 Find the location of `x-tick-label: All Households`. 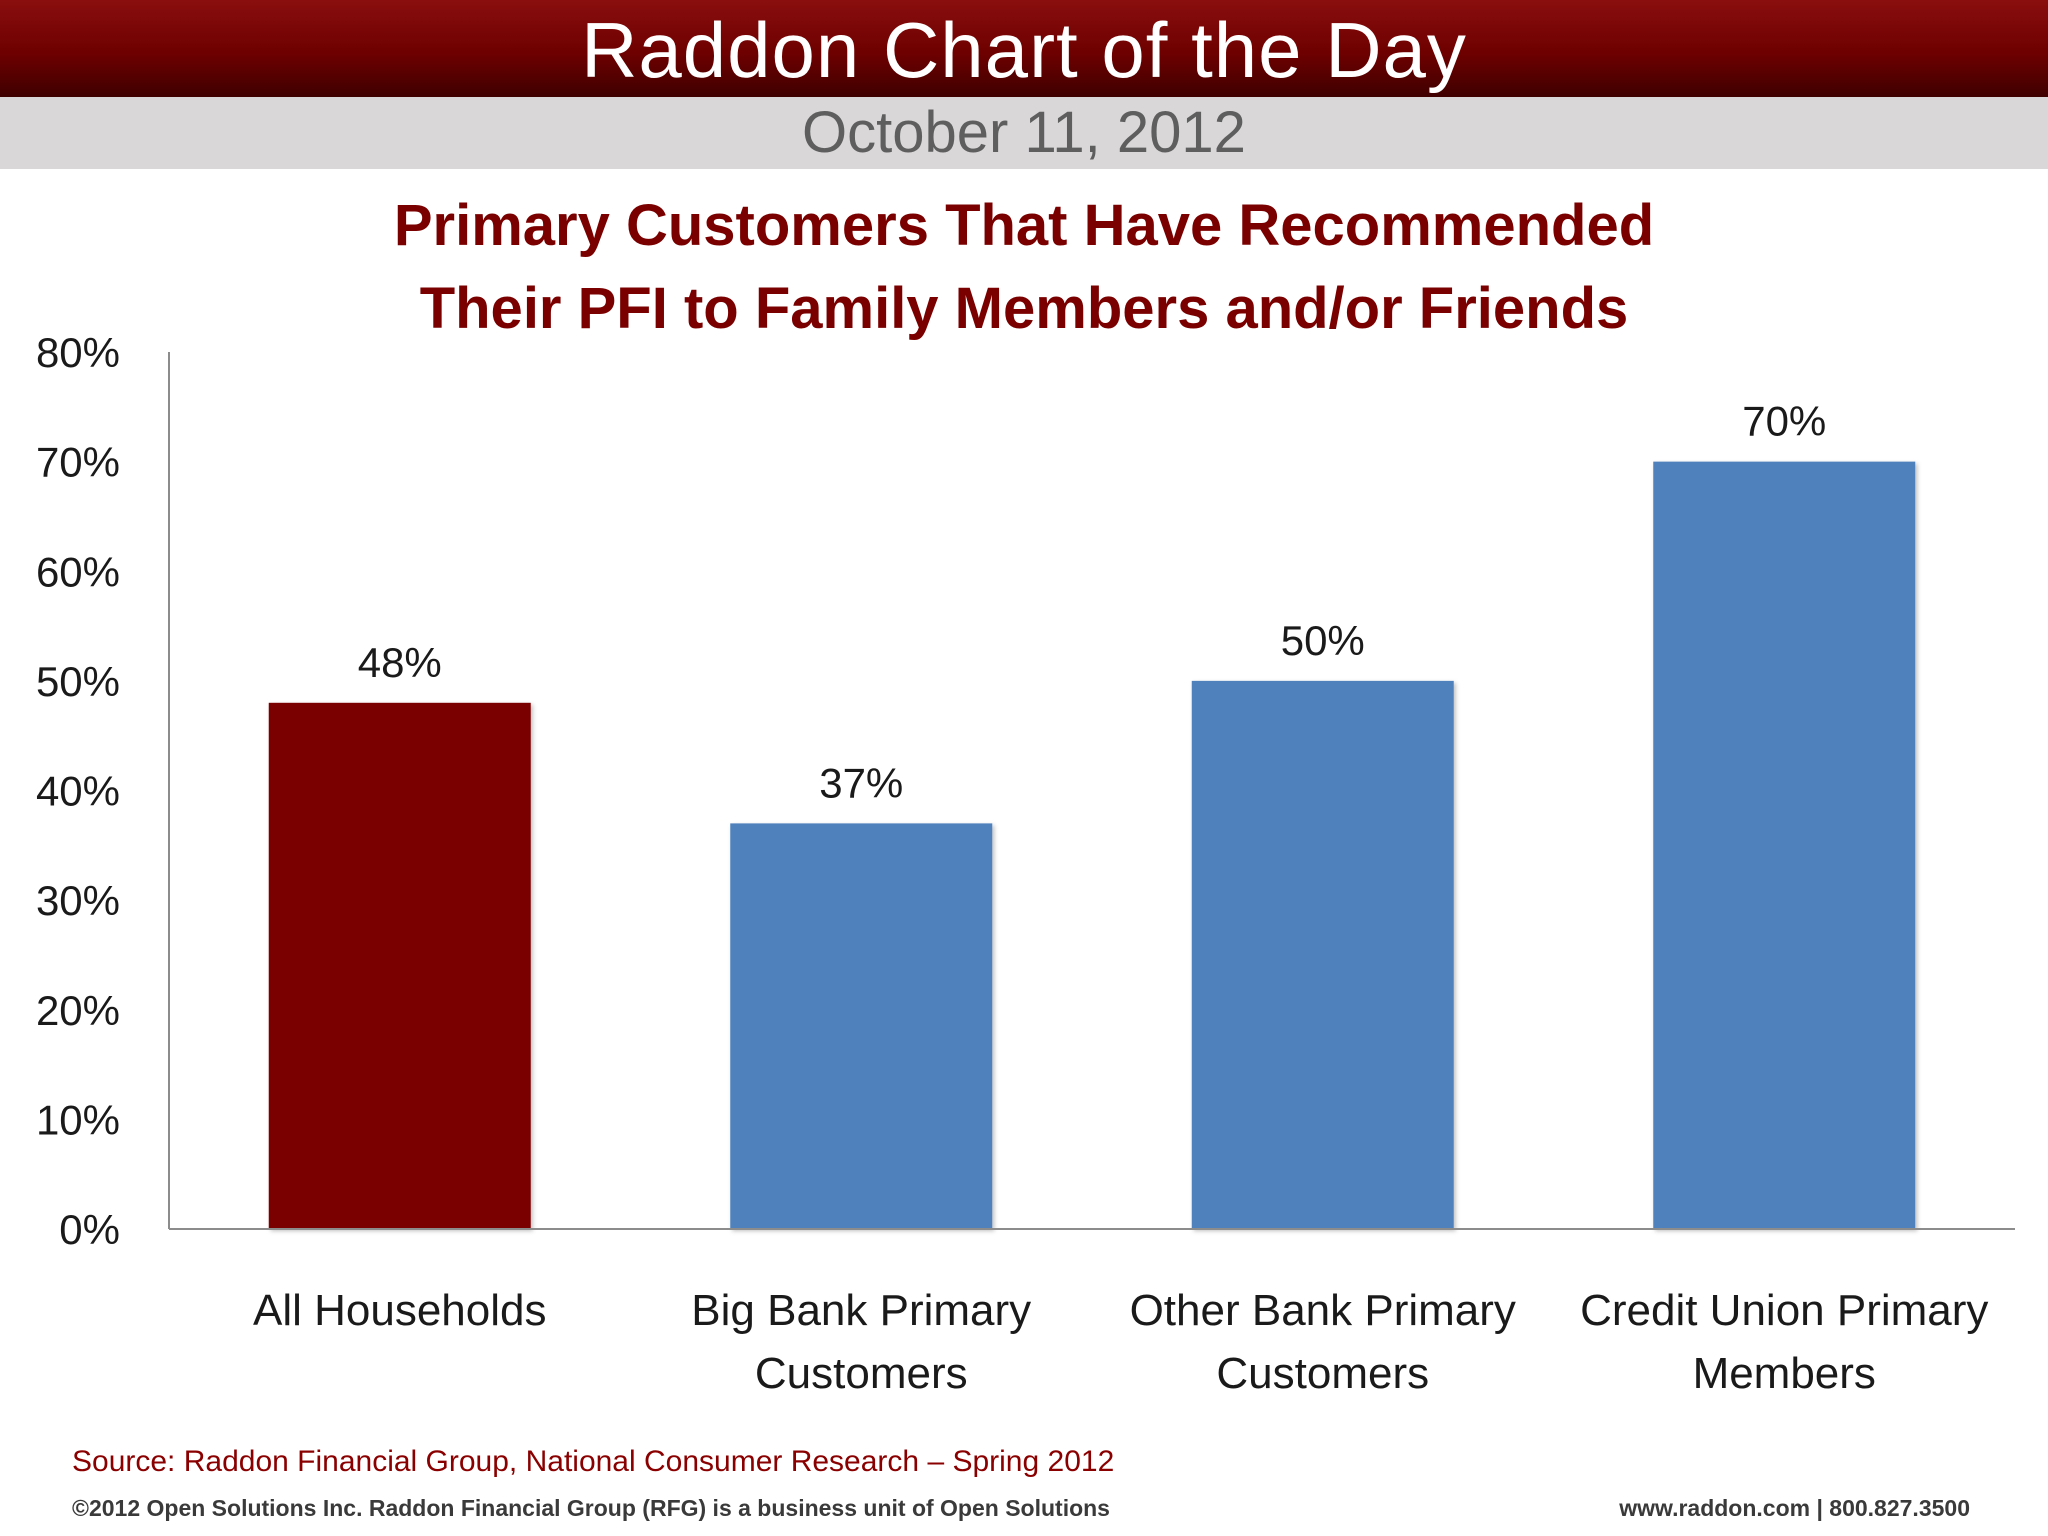

x-tick-label: All Households is located at coordinates (400, 1310).